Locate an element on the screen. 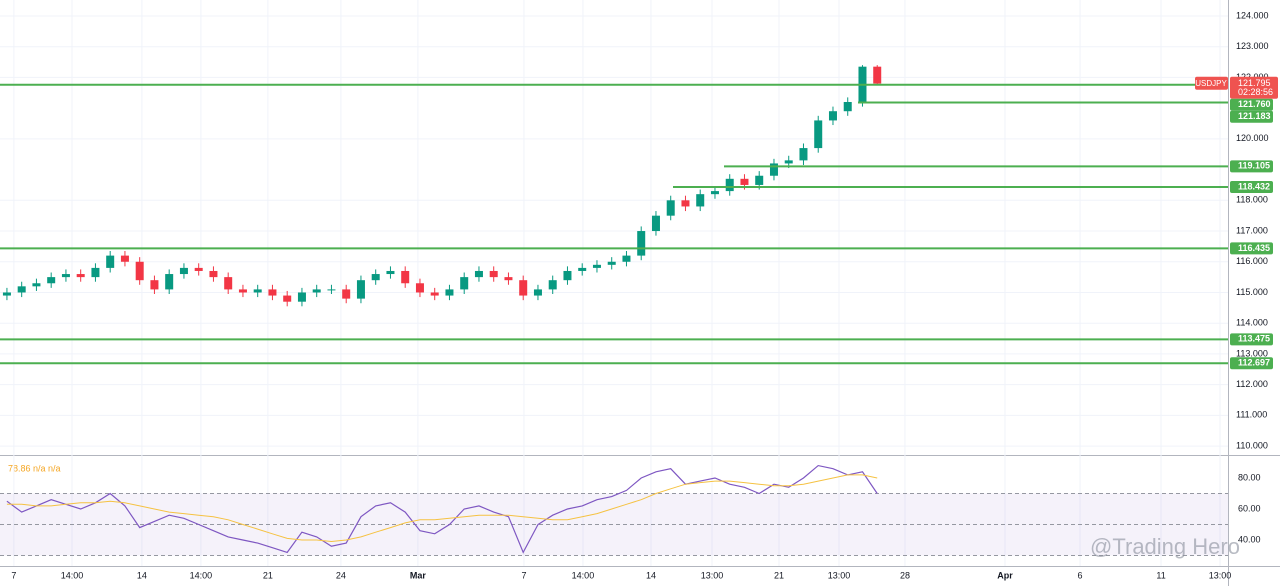 Image resolution: width=1280 pixels, height=586 pixels. y-tick-label: 118.000 is located at coordinates (1252, 200).